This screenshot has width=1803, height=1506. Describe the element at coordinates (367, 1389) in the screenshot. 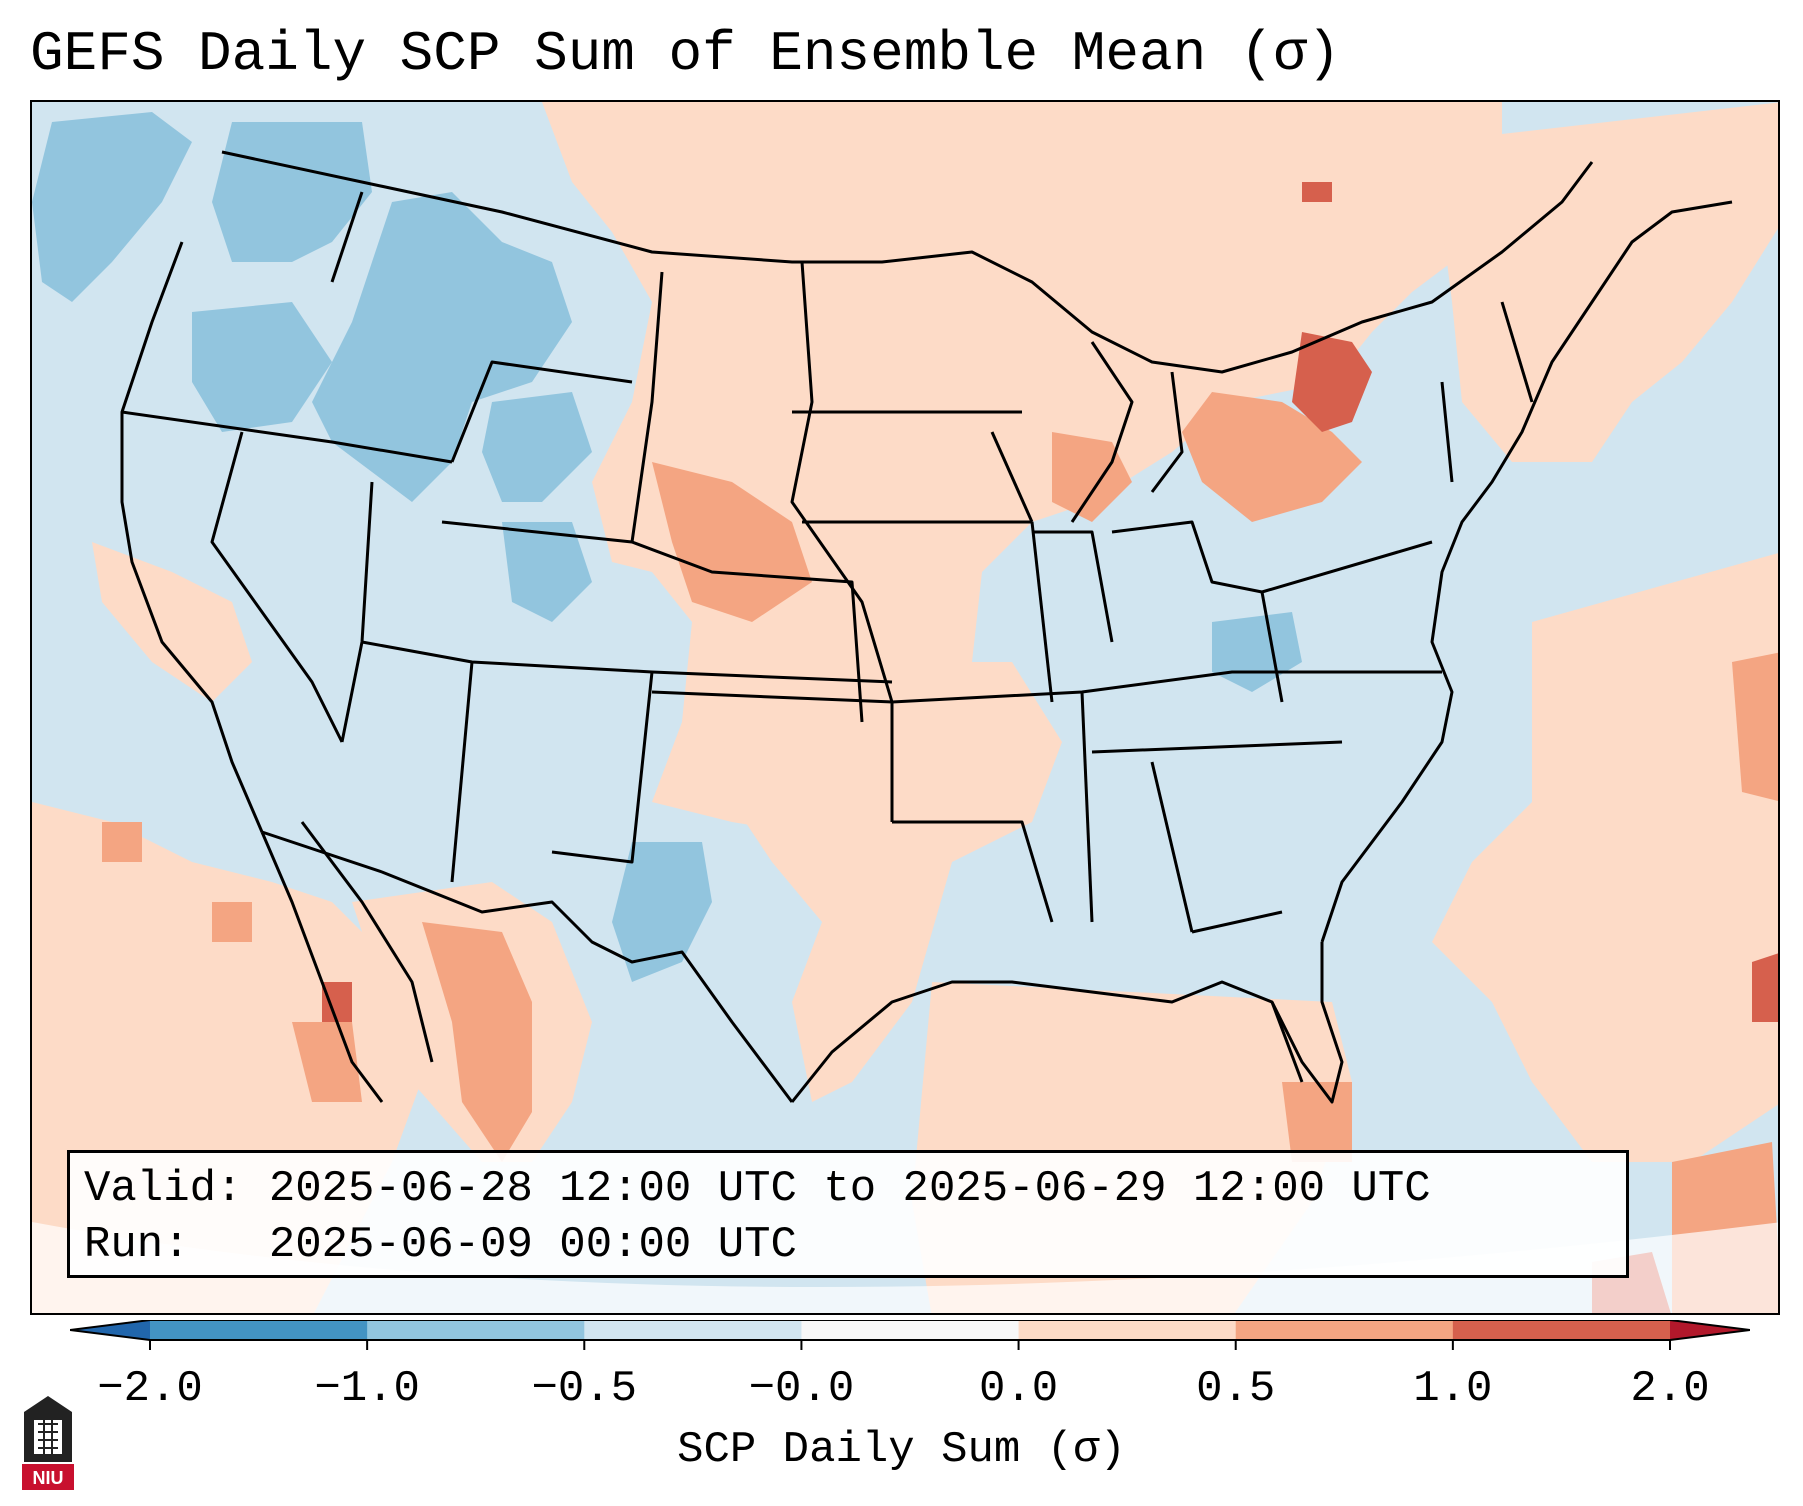

I see `colorbar-tick-label: −1.0` at that location.